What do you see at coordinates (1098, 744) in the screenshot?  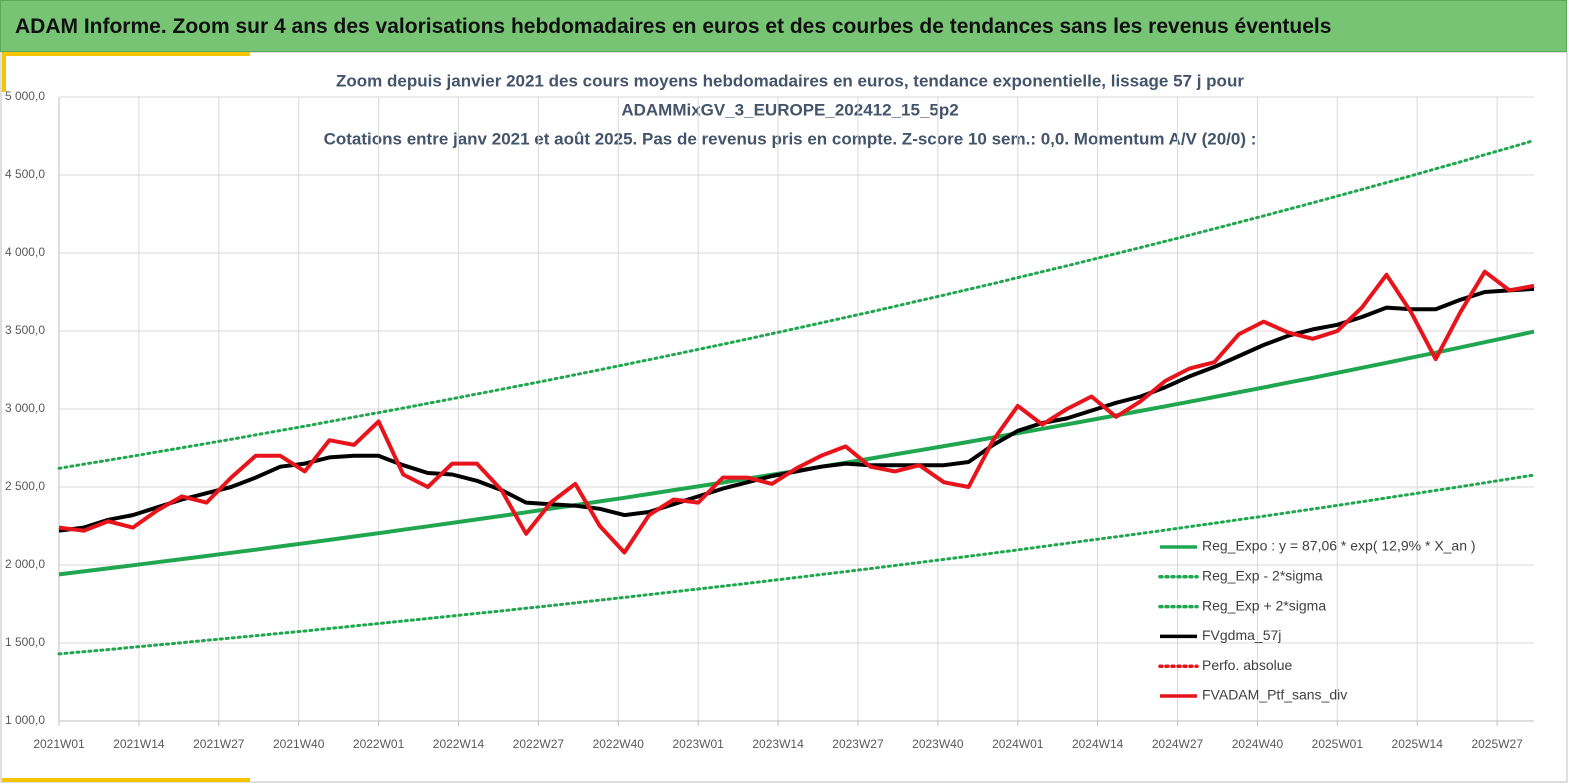 I see `x-tick-label: 2024W14` at bounding box center [1098, 744].